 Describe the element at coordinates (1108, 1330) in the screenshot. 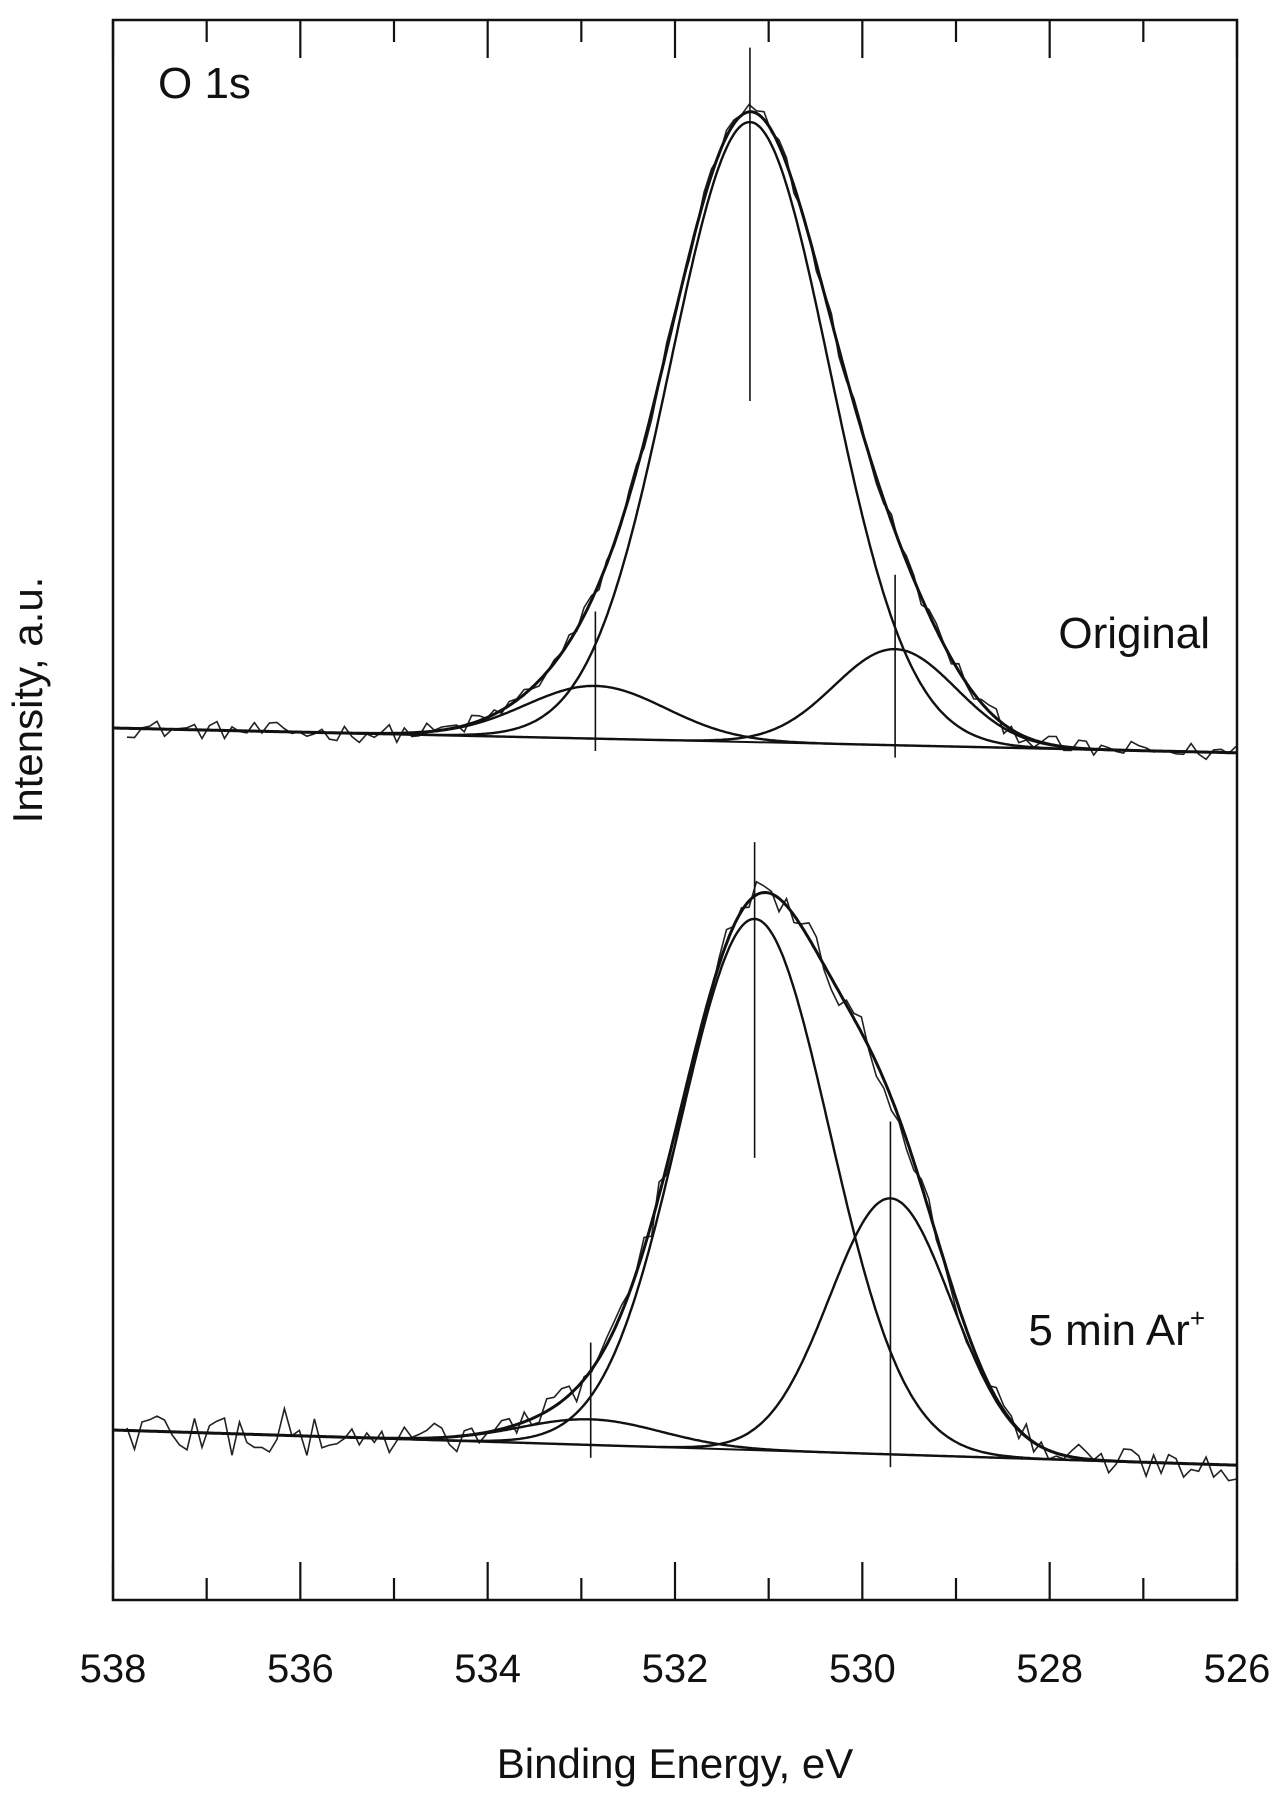

I see `annotation-ar-main: 5 min Ar` at that location.